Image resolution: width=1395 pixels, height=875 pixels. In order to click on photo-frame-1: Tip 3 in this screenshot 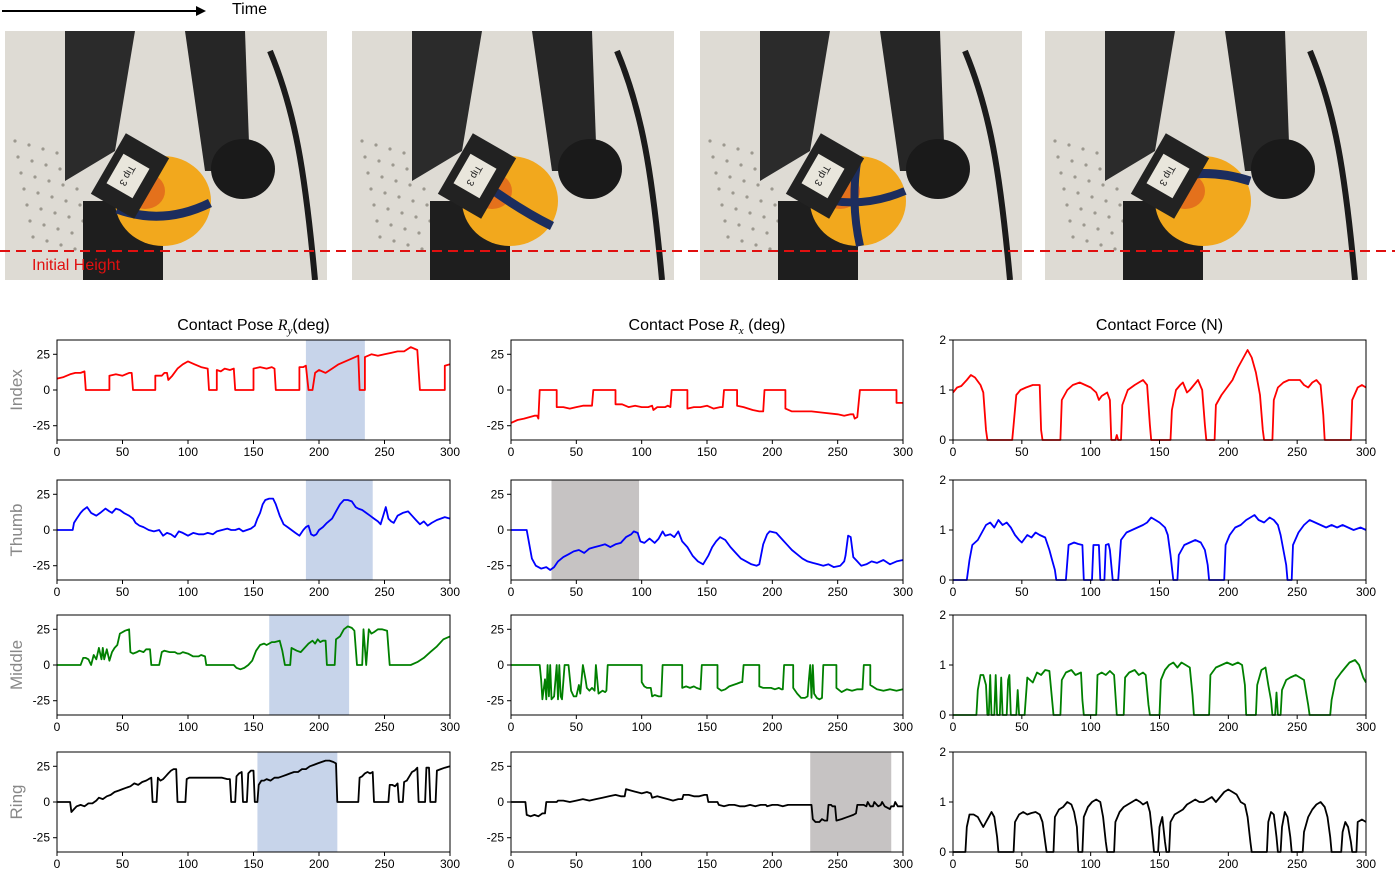, I will do `click(166, 155)`.